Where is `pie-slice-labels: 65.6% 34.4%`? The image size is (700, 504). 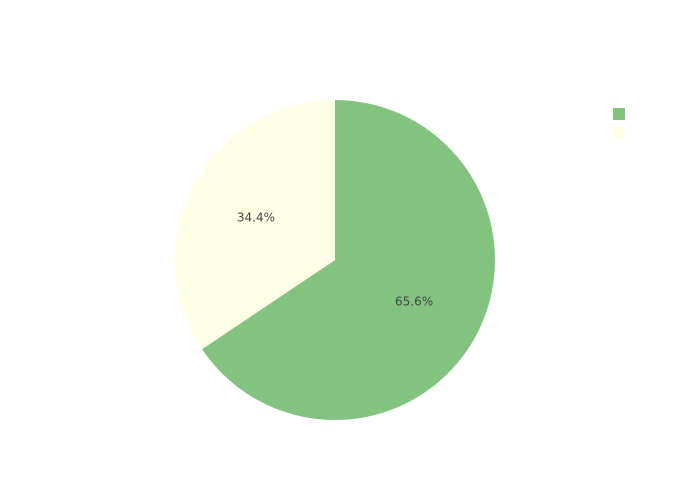 pie-slice-labels: 65.6% 34.4% is located at coordinates (335, 259).